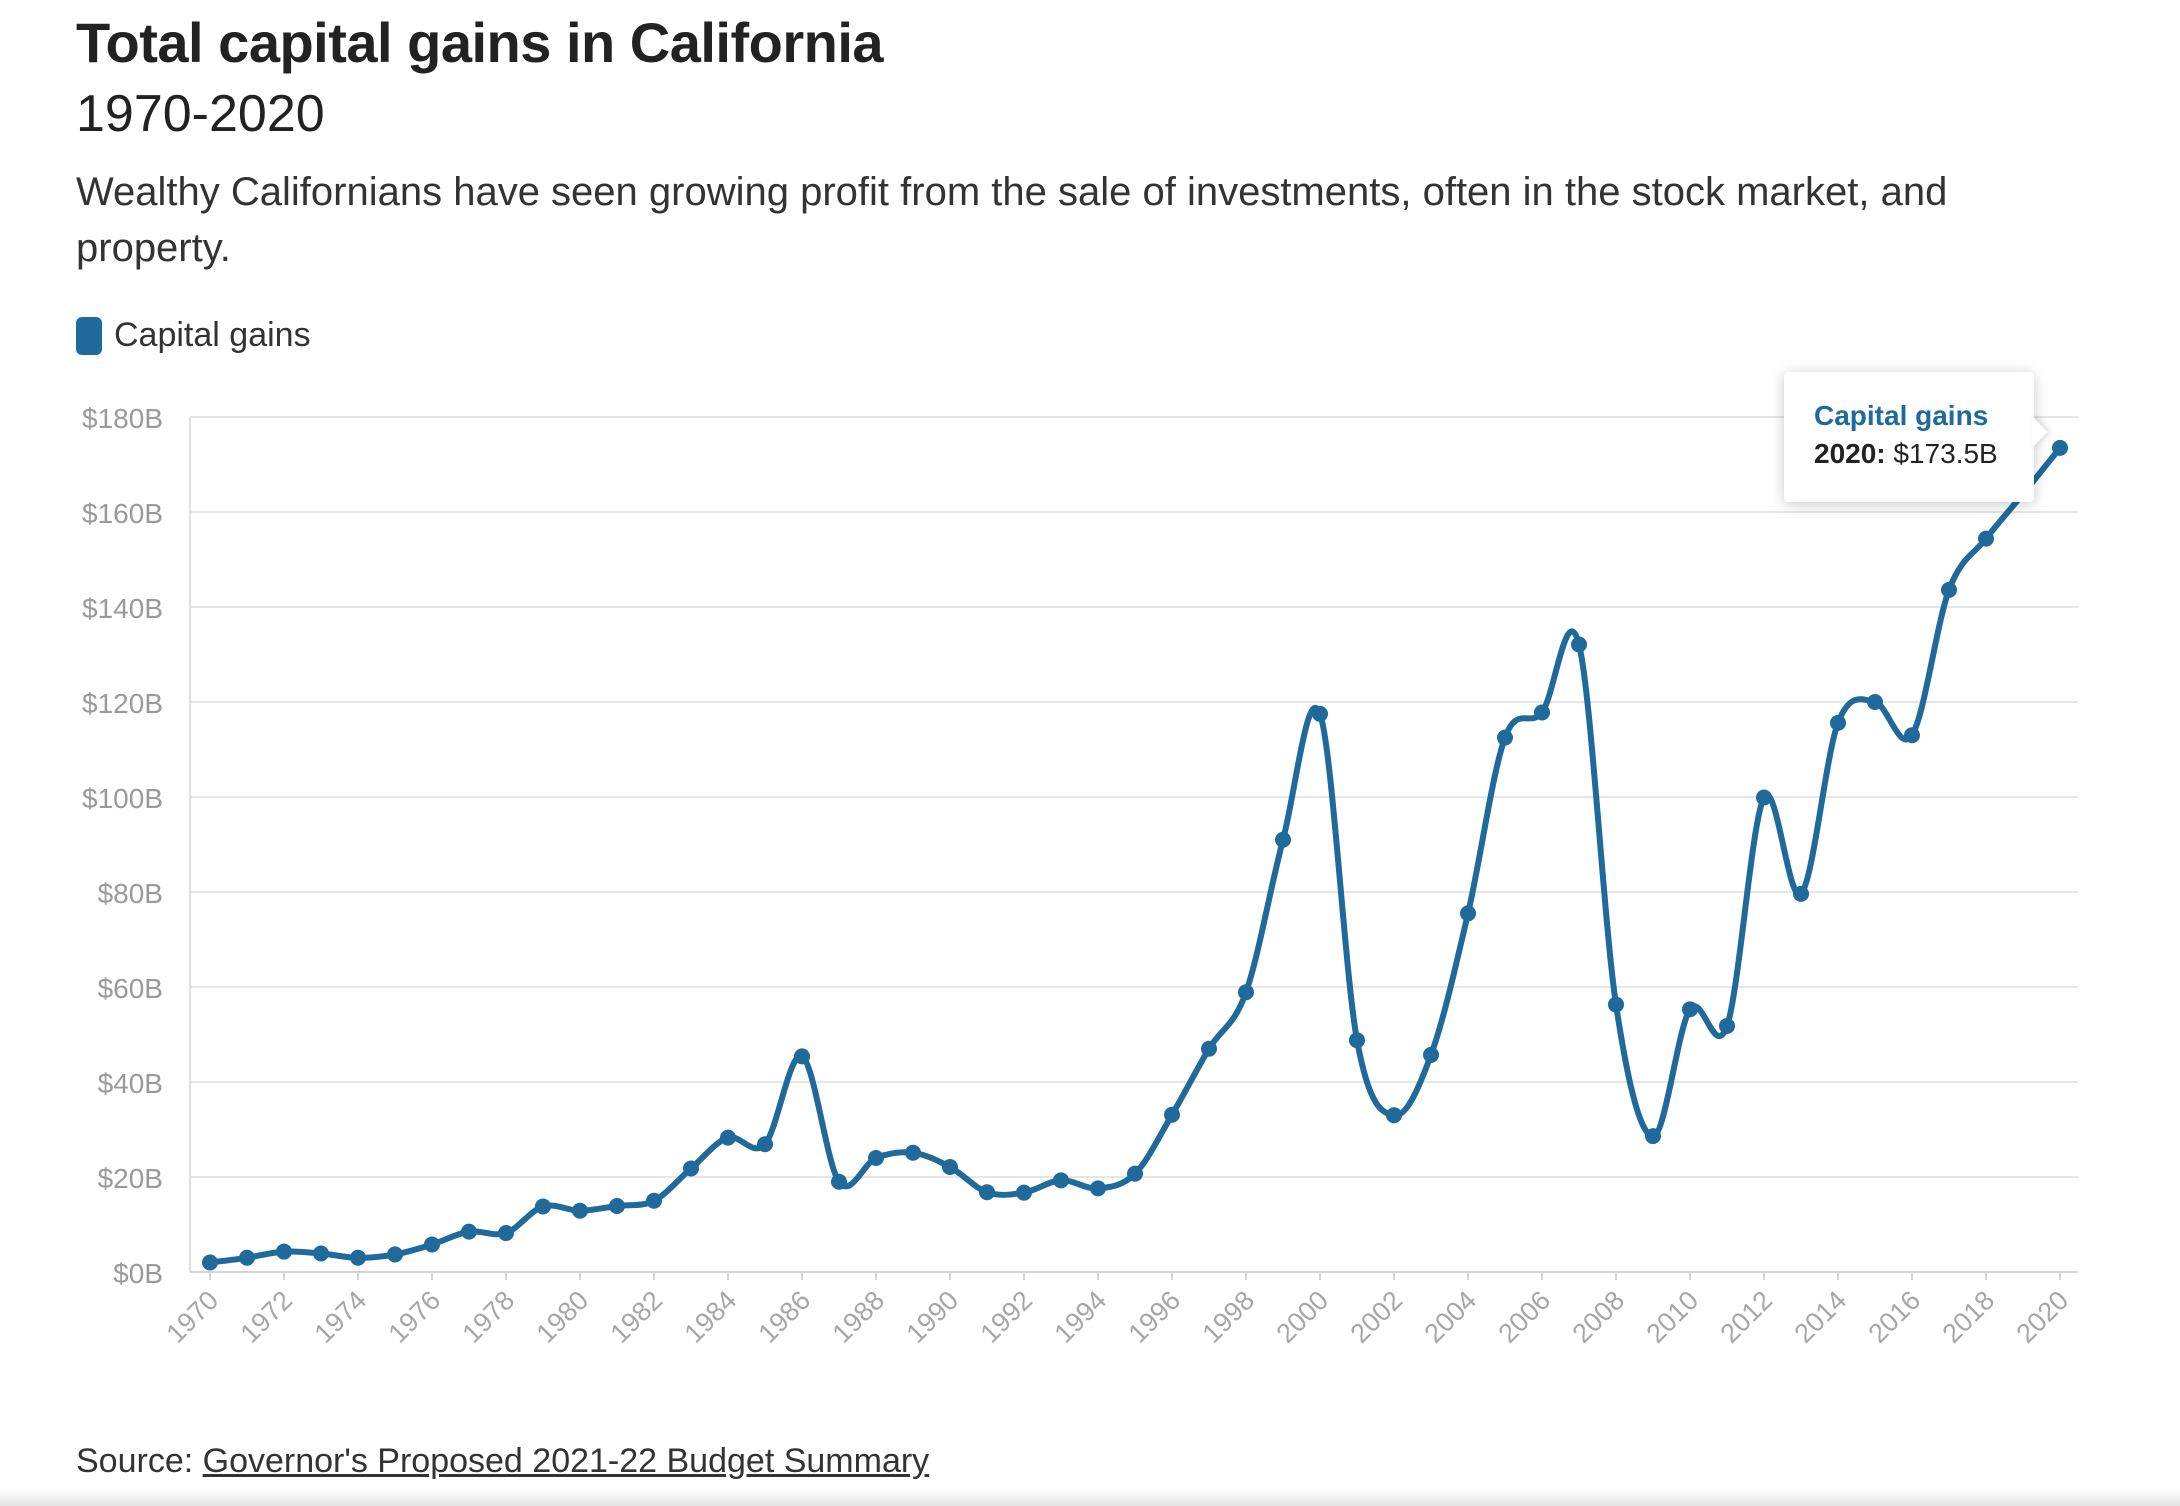  Describe the element at coordinates (1525, 1317) in the screenshot. I see `x-tick-label: 2006` at that location.